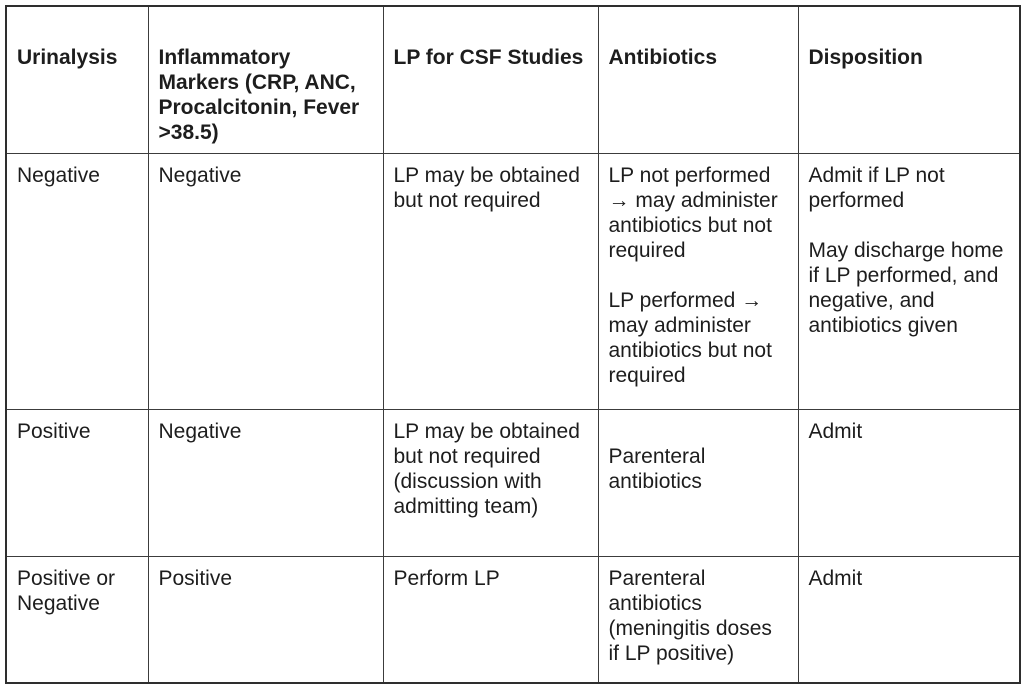  Describe the element at coordinates (698, 483) in the screenshot. I see `cell-antibiotics: Parenteral antibiotics` at that location.